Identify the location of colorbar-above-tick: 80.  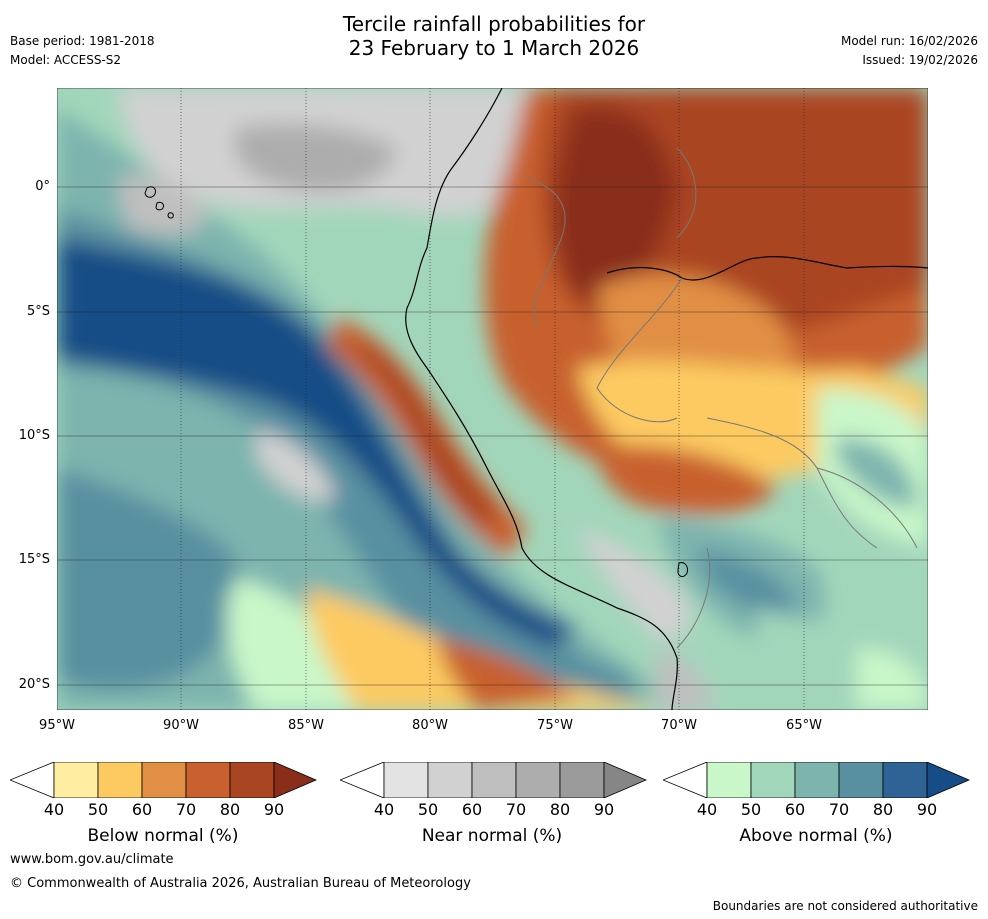
(883, 809).